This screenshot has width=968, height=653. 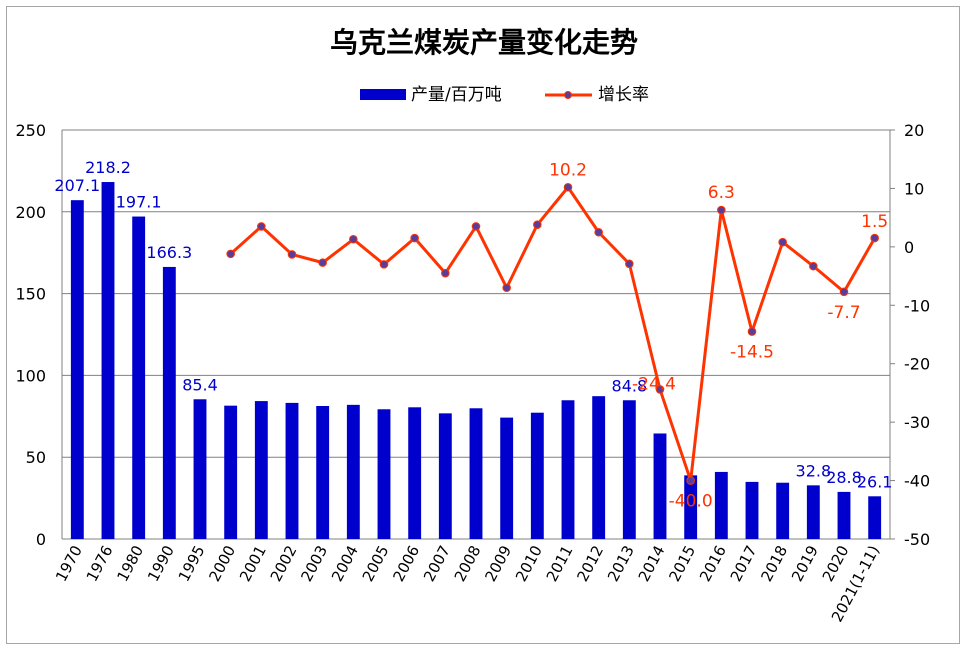 What do you see at coordinates (169, 252) in the screenshot?
I see `bar-data-label: 166.3` at bounding box center [169, 252].